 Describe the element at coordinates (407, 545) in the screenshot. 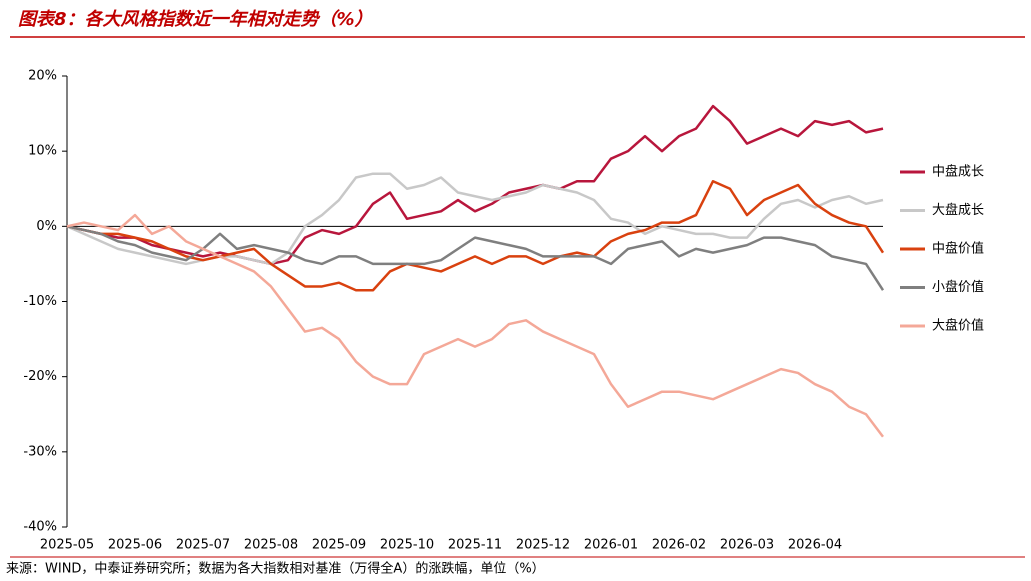

I see `x-tick-label: 2025-10` at that location.